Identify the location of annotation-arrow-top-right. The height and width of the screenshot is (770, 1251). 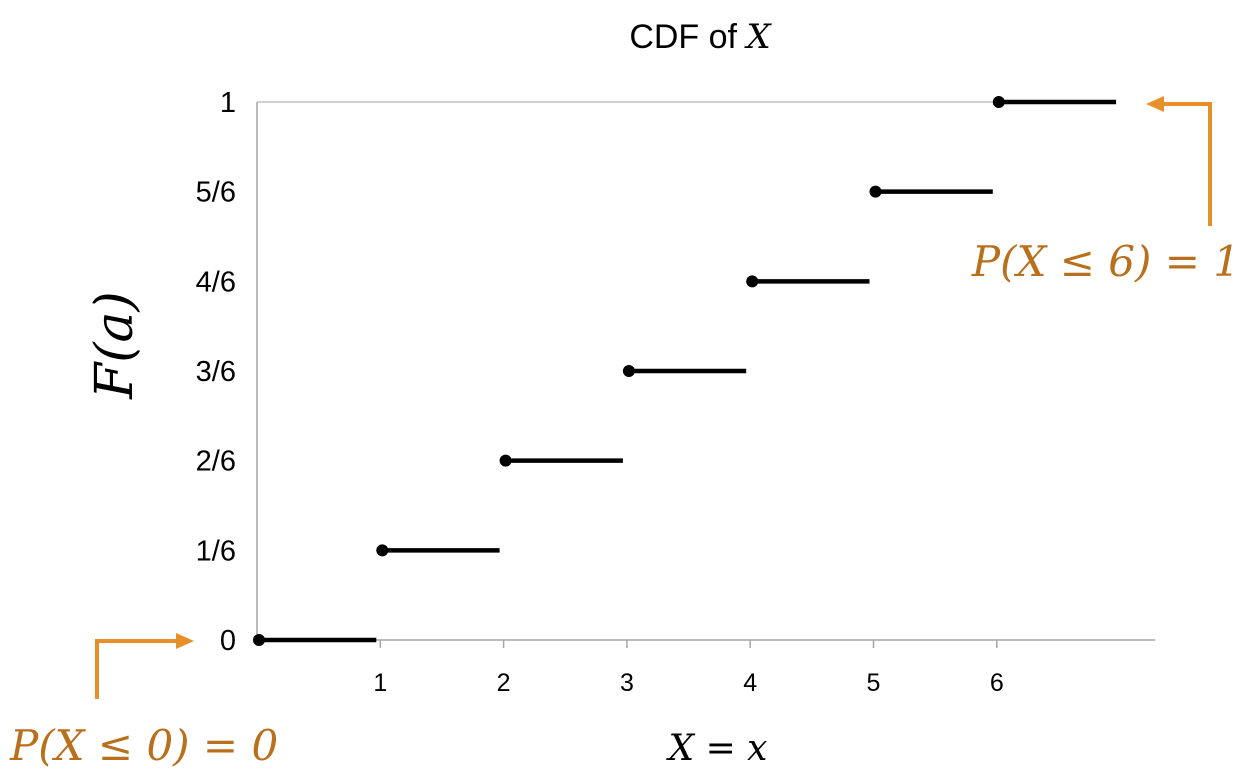
(1186, 164).